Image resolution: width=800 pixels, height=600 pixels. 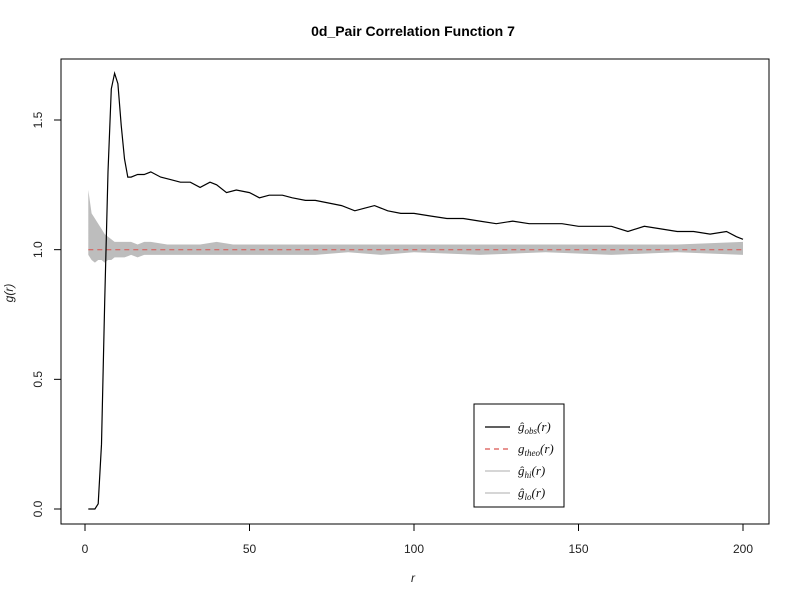 I want to click on x-tick-label: 200, so click(x=743, y=549).